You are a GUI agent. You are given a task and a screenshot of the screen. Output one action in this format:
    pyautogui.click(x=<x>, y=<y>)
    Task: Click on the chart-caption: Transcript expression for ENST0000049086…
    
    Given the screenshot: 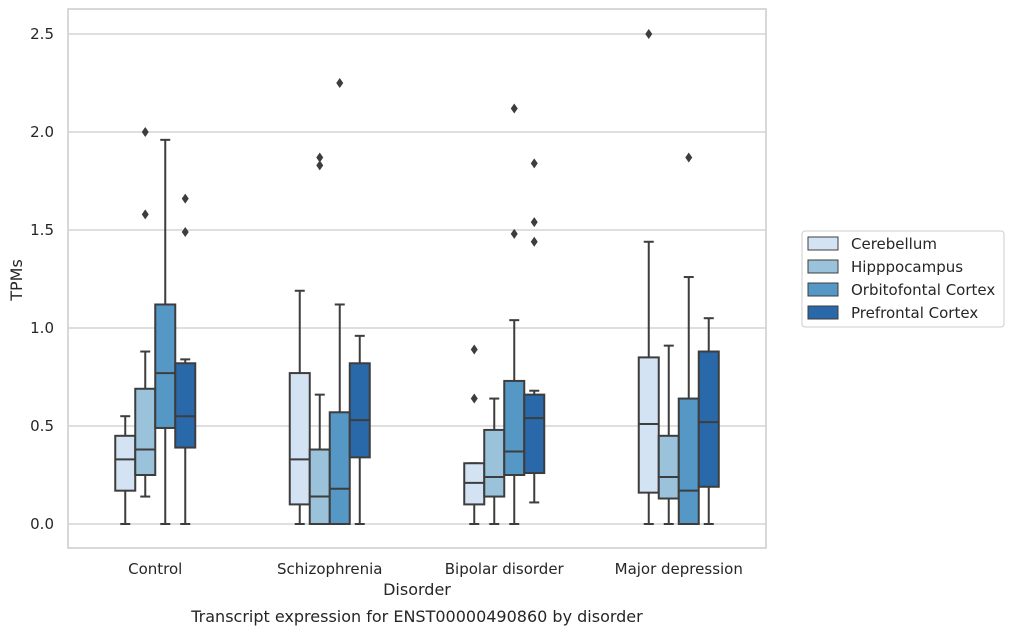 What is the action you would take?
    pyautogui.click(x=416, y=616)
    